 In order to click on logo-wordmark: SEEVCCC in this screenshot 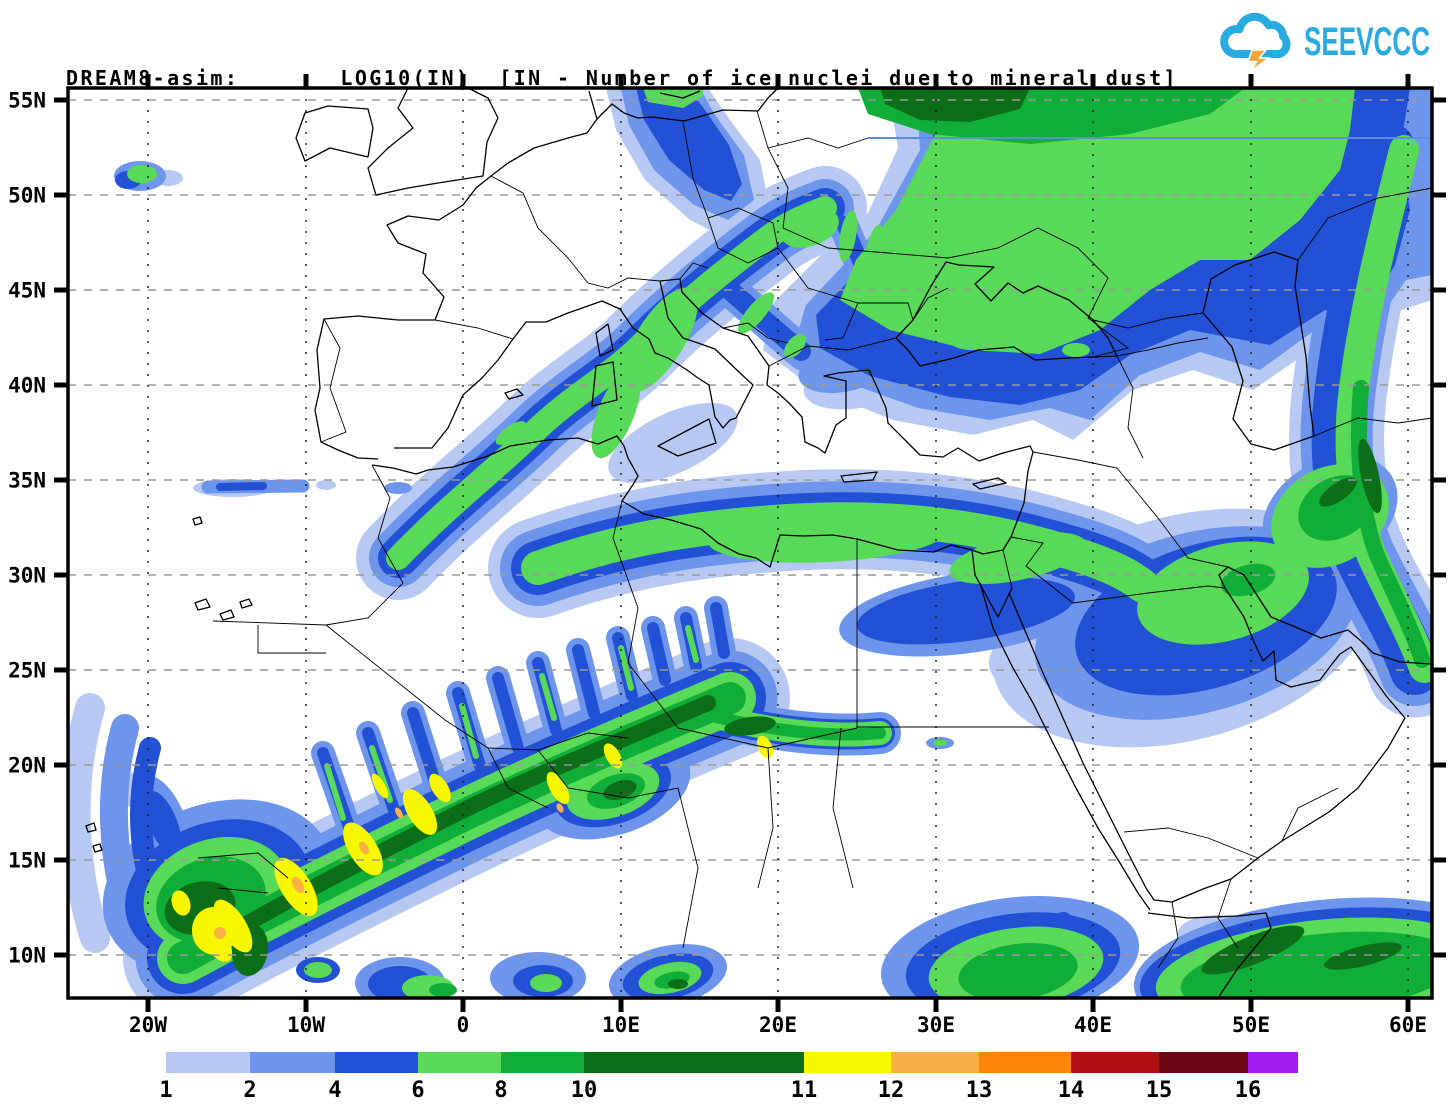, I will do `click(1367, 42)`.